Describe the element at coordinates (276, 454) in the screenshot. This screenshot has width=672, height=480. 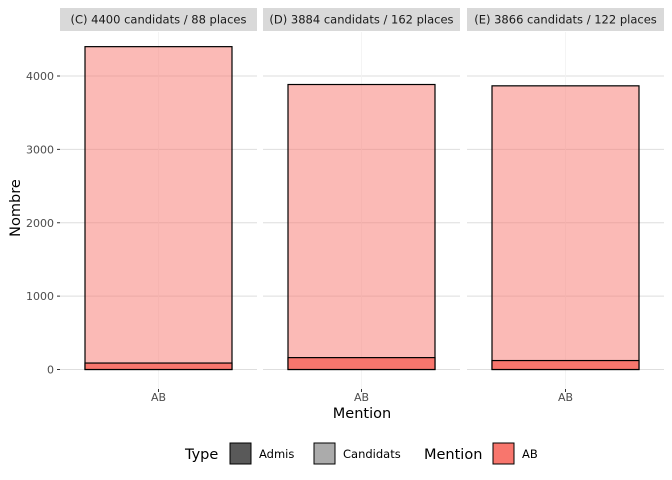
I see `legend-label: Admis` at that location.